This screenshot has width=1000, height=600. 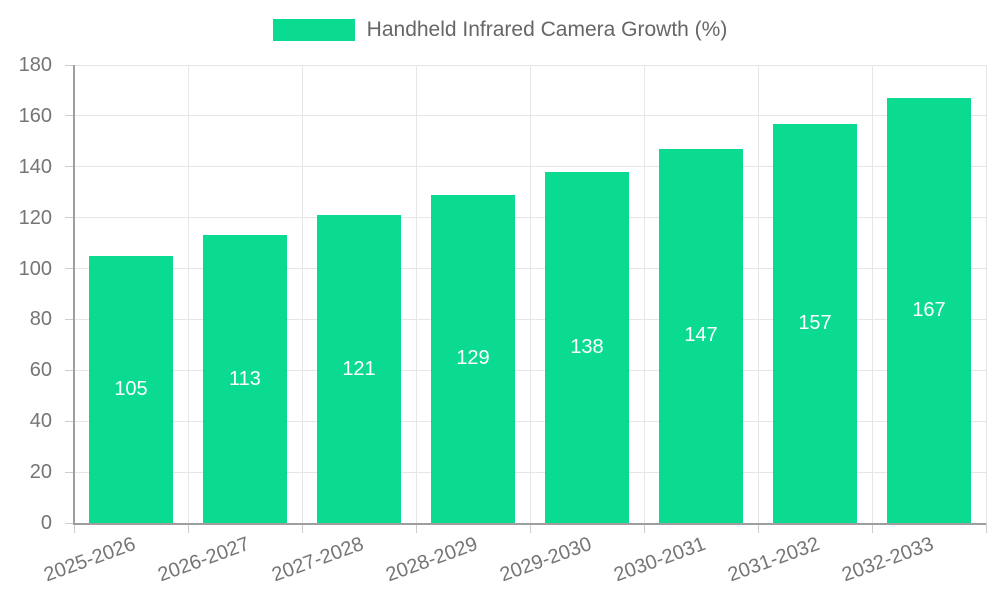 What do you see at coordinates (774, 559) in the screenshot?
I see `x-tick-label: 2031-2032` at bounding box center [774, 559].